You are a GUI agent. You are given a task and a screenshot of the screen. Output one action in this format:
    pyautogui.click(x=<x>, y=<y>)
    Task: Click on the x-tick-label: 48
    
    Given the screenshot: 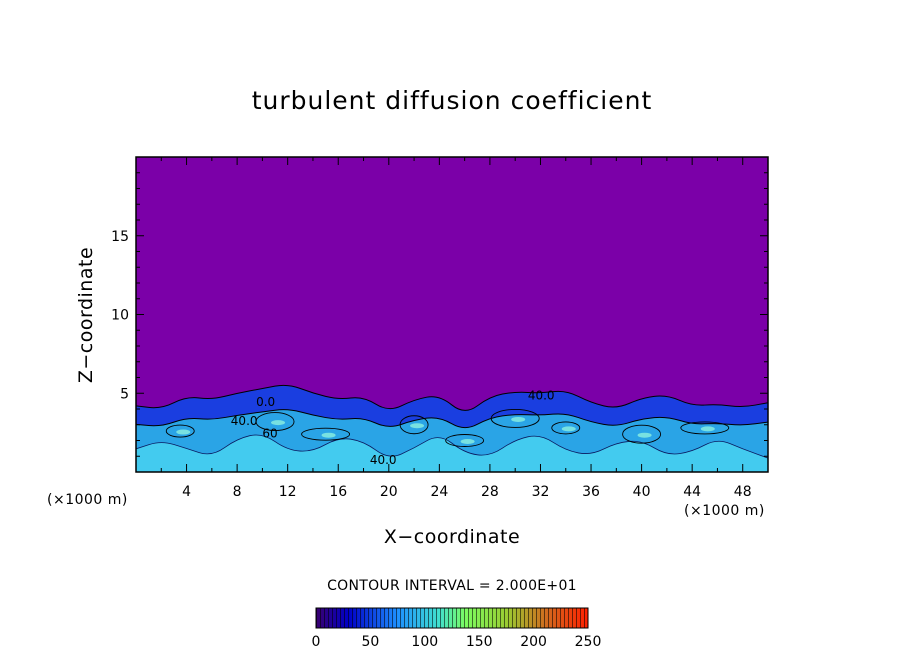 What is the action you would take?
    pyautogui.click(x=743, y=492)
    